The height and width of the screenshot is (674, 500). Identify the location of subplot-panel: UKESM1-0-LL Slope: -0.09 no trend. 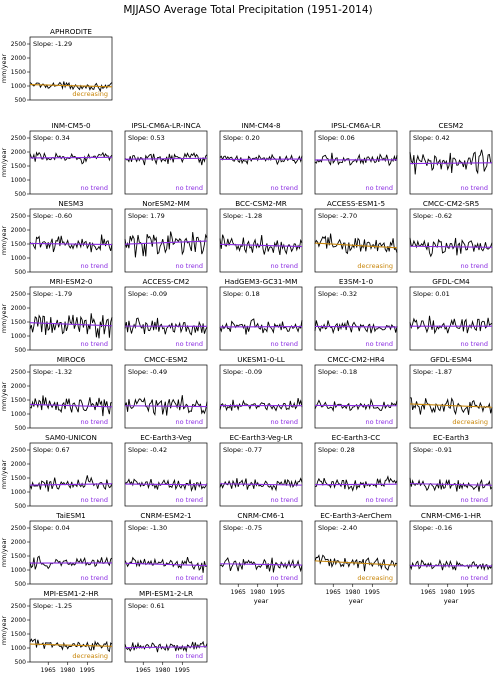
(261, 392).